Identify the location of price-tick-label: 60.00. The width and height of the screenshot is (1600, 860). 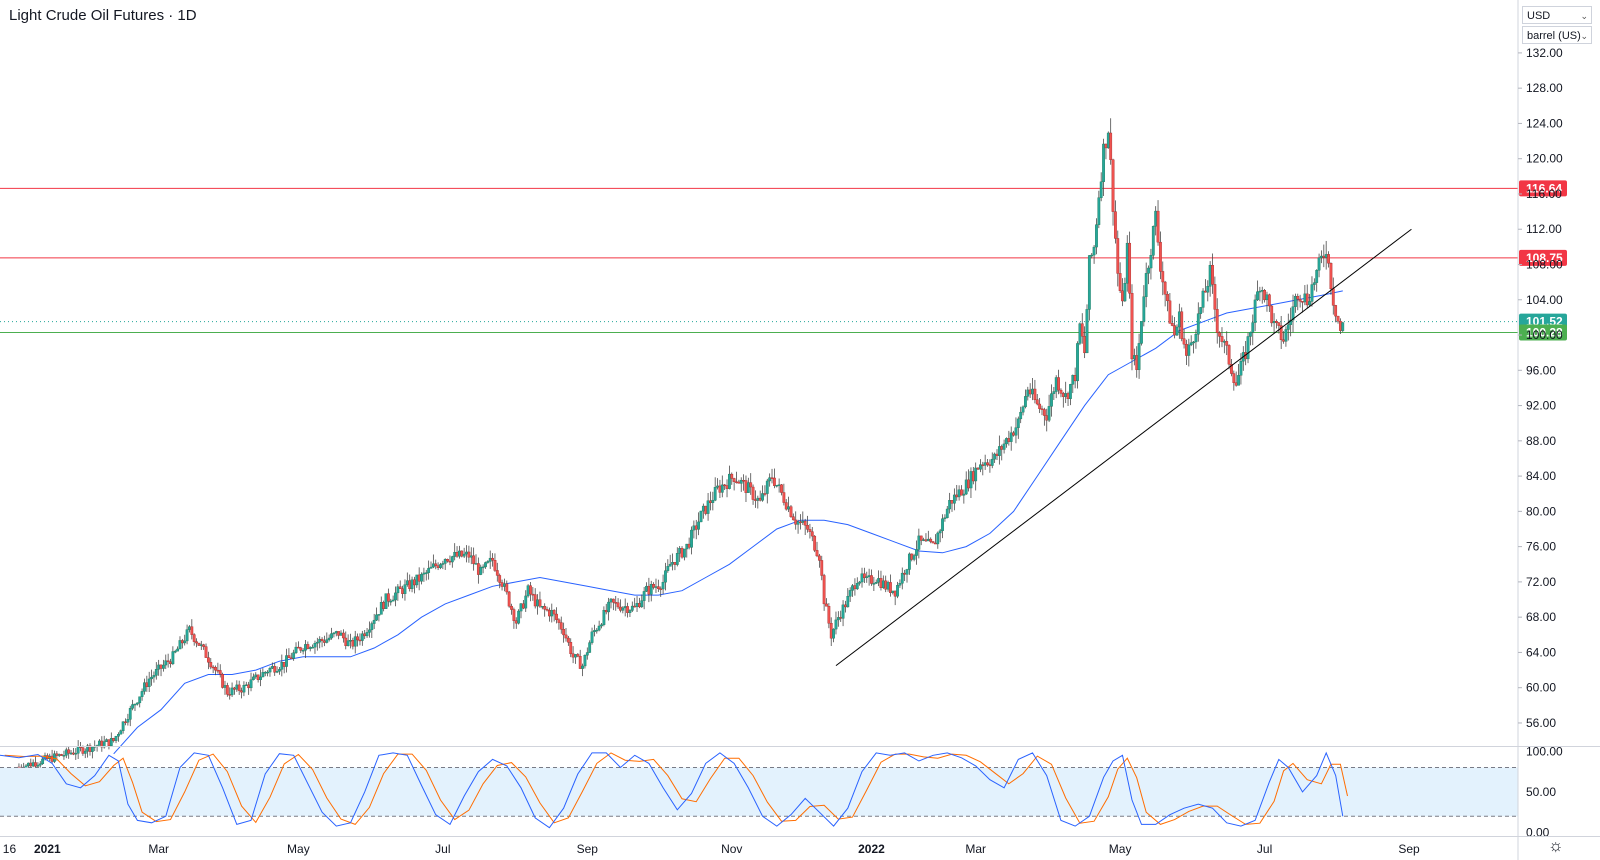
(1541, 688).